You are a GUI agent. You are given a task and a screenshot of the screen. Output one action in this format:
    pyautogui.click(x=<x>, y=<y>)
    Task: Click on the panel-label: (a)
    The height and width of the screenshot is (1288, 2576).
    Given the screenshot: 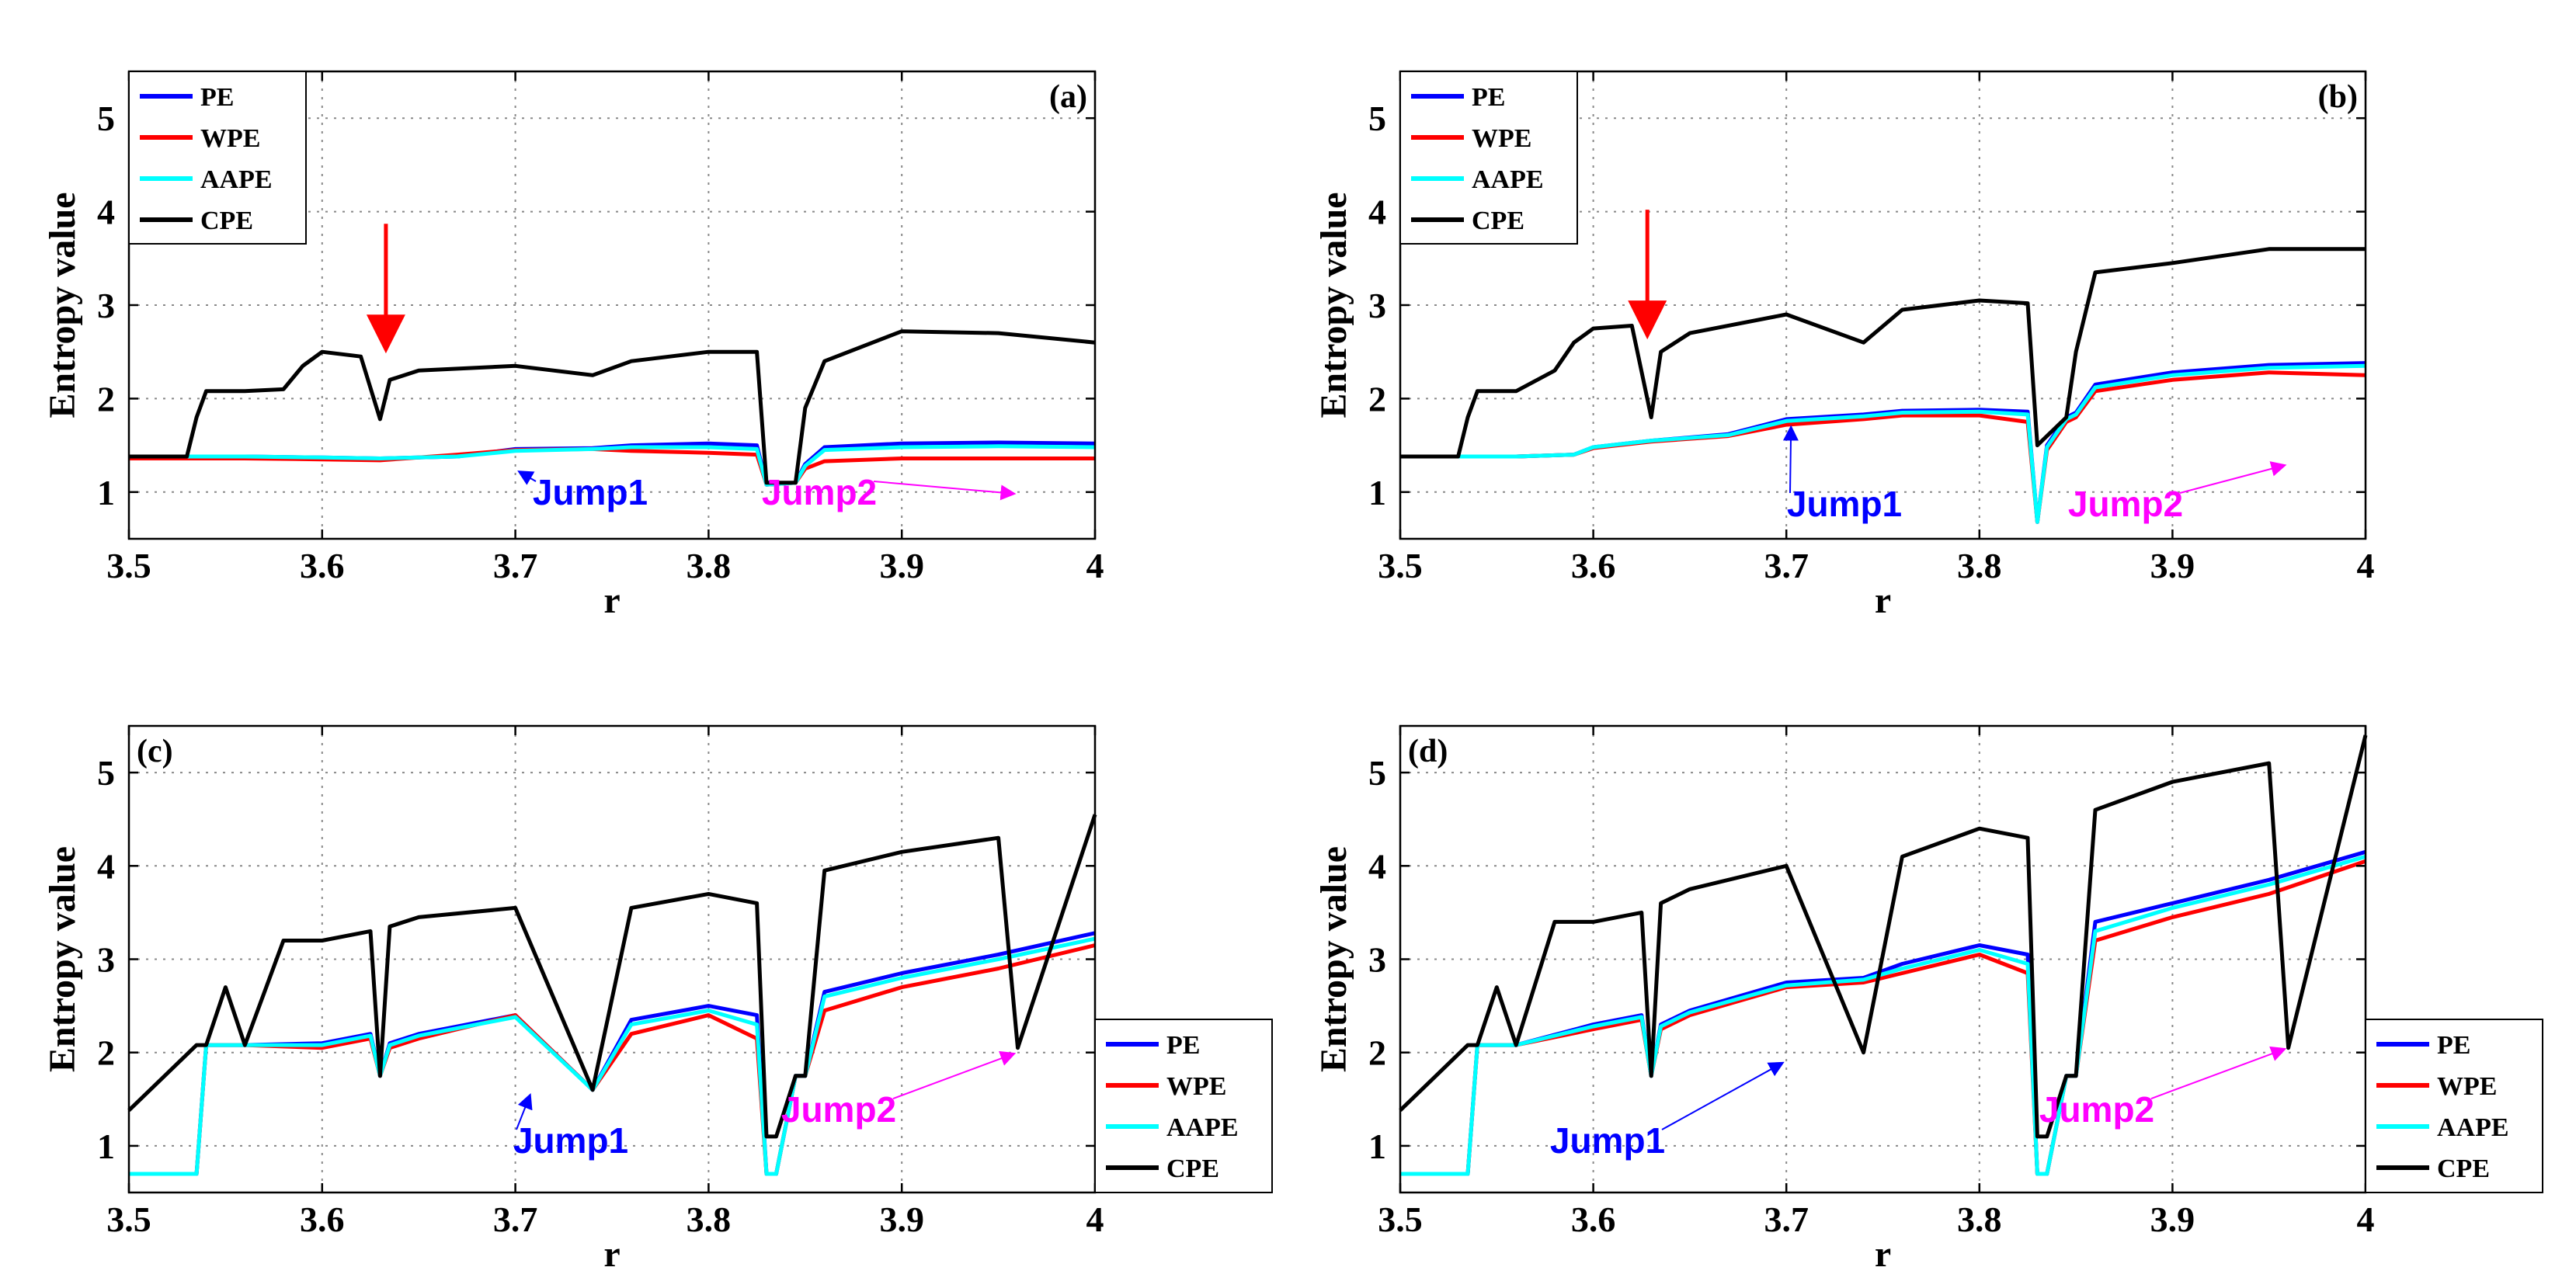 What is the action you would take?
    pyautogui.click(x=1068, y=97)
    